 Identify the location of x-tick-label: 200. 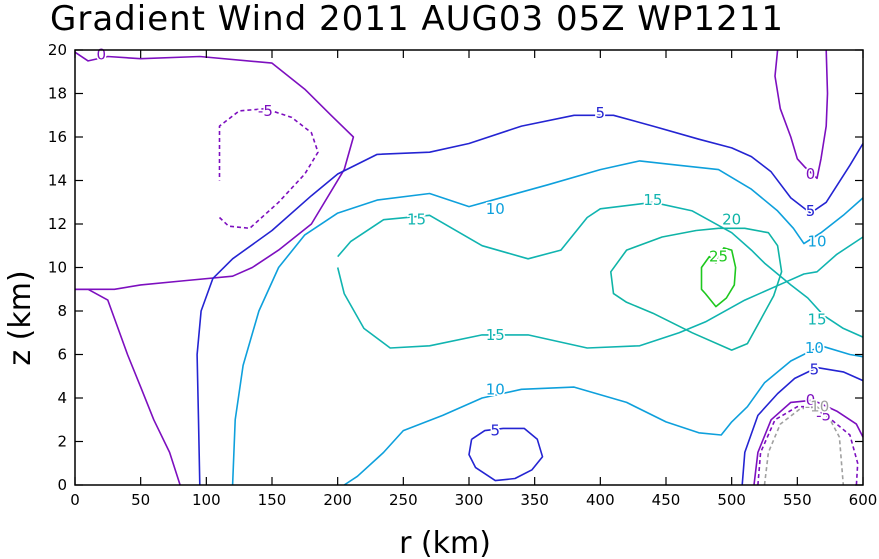
(337, 500).